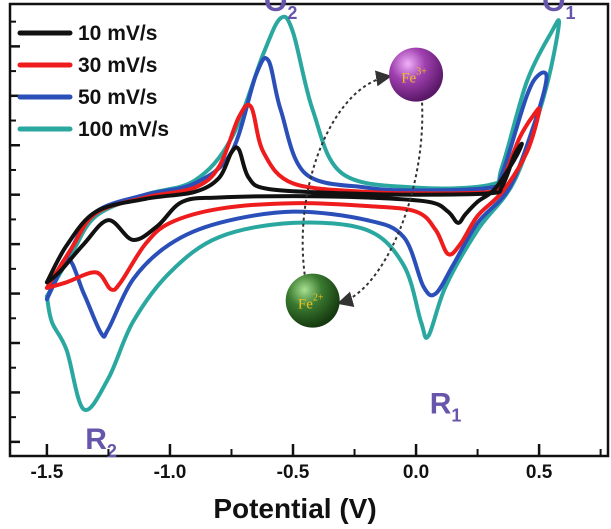  I want to click on ion-layer: Fe3+ Fe2+, so click(364, 187).